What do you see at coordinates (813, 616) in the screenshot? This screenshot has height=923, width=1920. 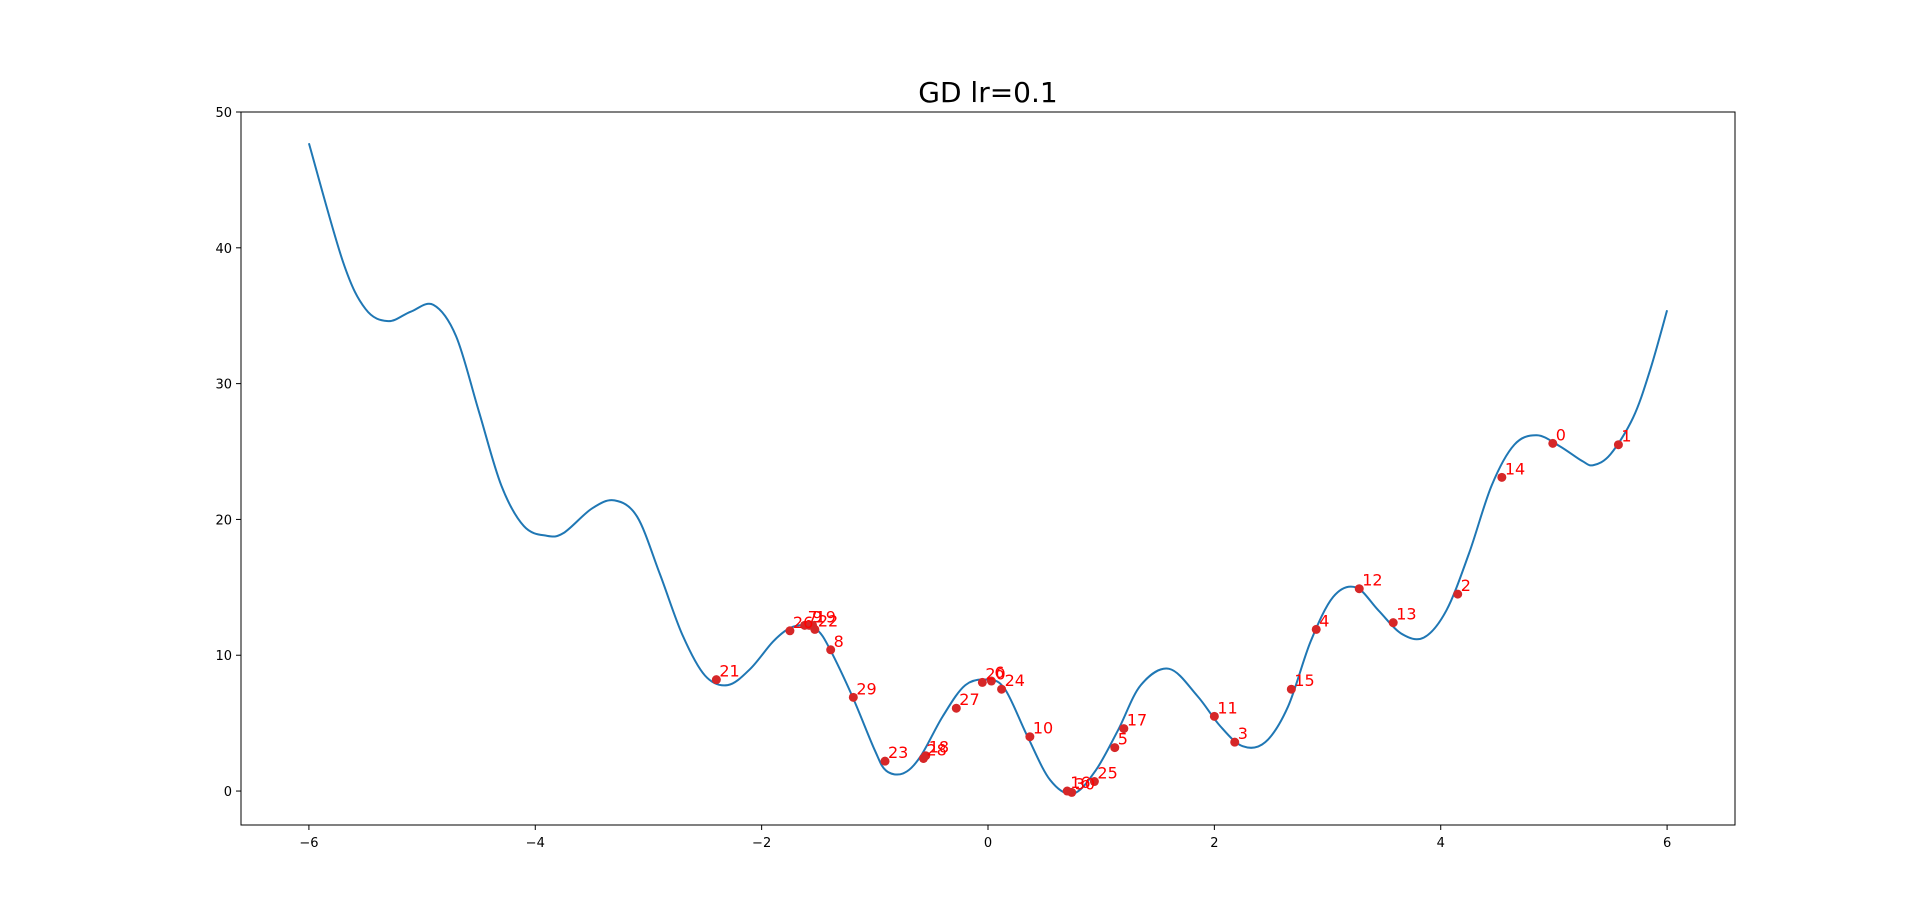 I see `gd-step-label: 7` at bounding box center [813, 616].